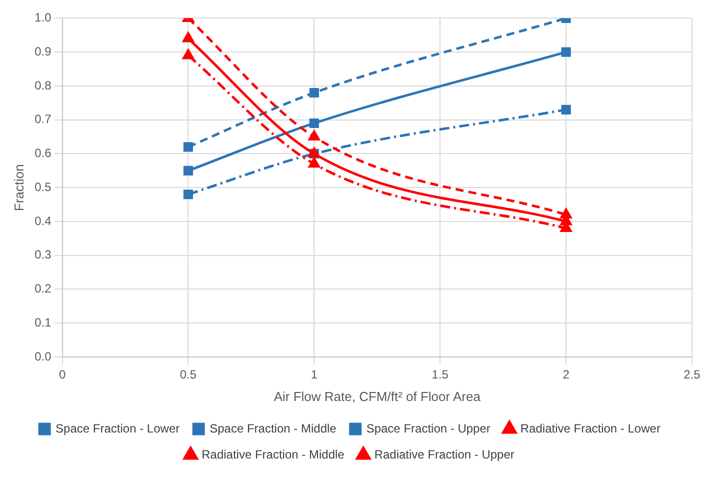 The height and width of the screenshot is (479, 716). I want to click on legend-label: Radiative Fraction - Upper, so click(444, 454).